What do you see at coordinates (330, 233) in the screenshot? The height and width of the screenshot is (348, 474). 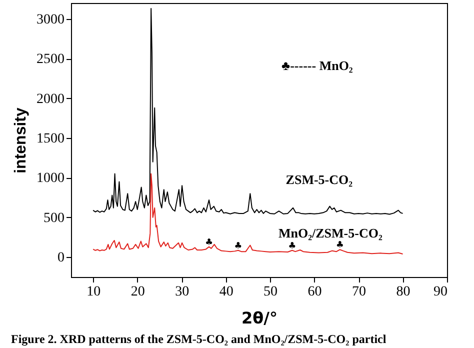 I see `series-label: MnO₂/ZSM-5-CO₂` at bounding box center [330, 233].